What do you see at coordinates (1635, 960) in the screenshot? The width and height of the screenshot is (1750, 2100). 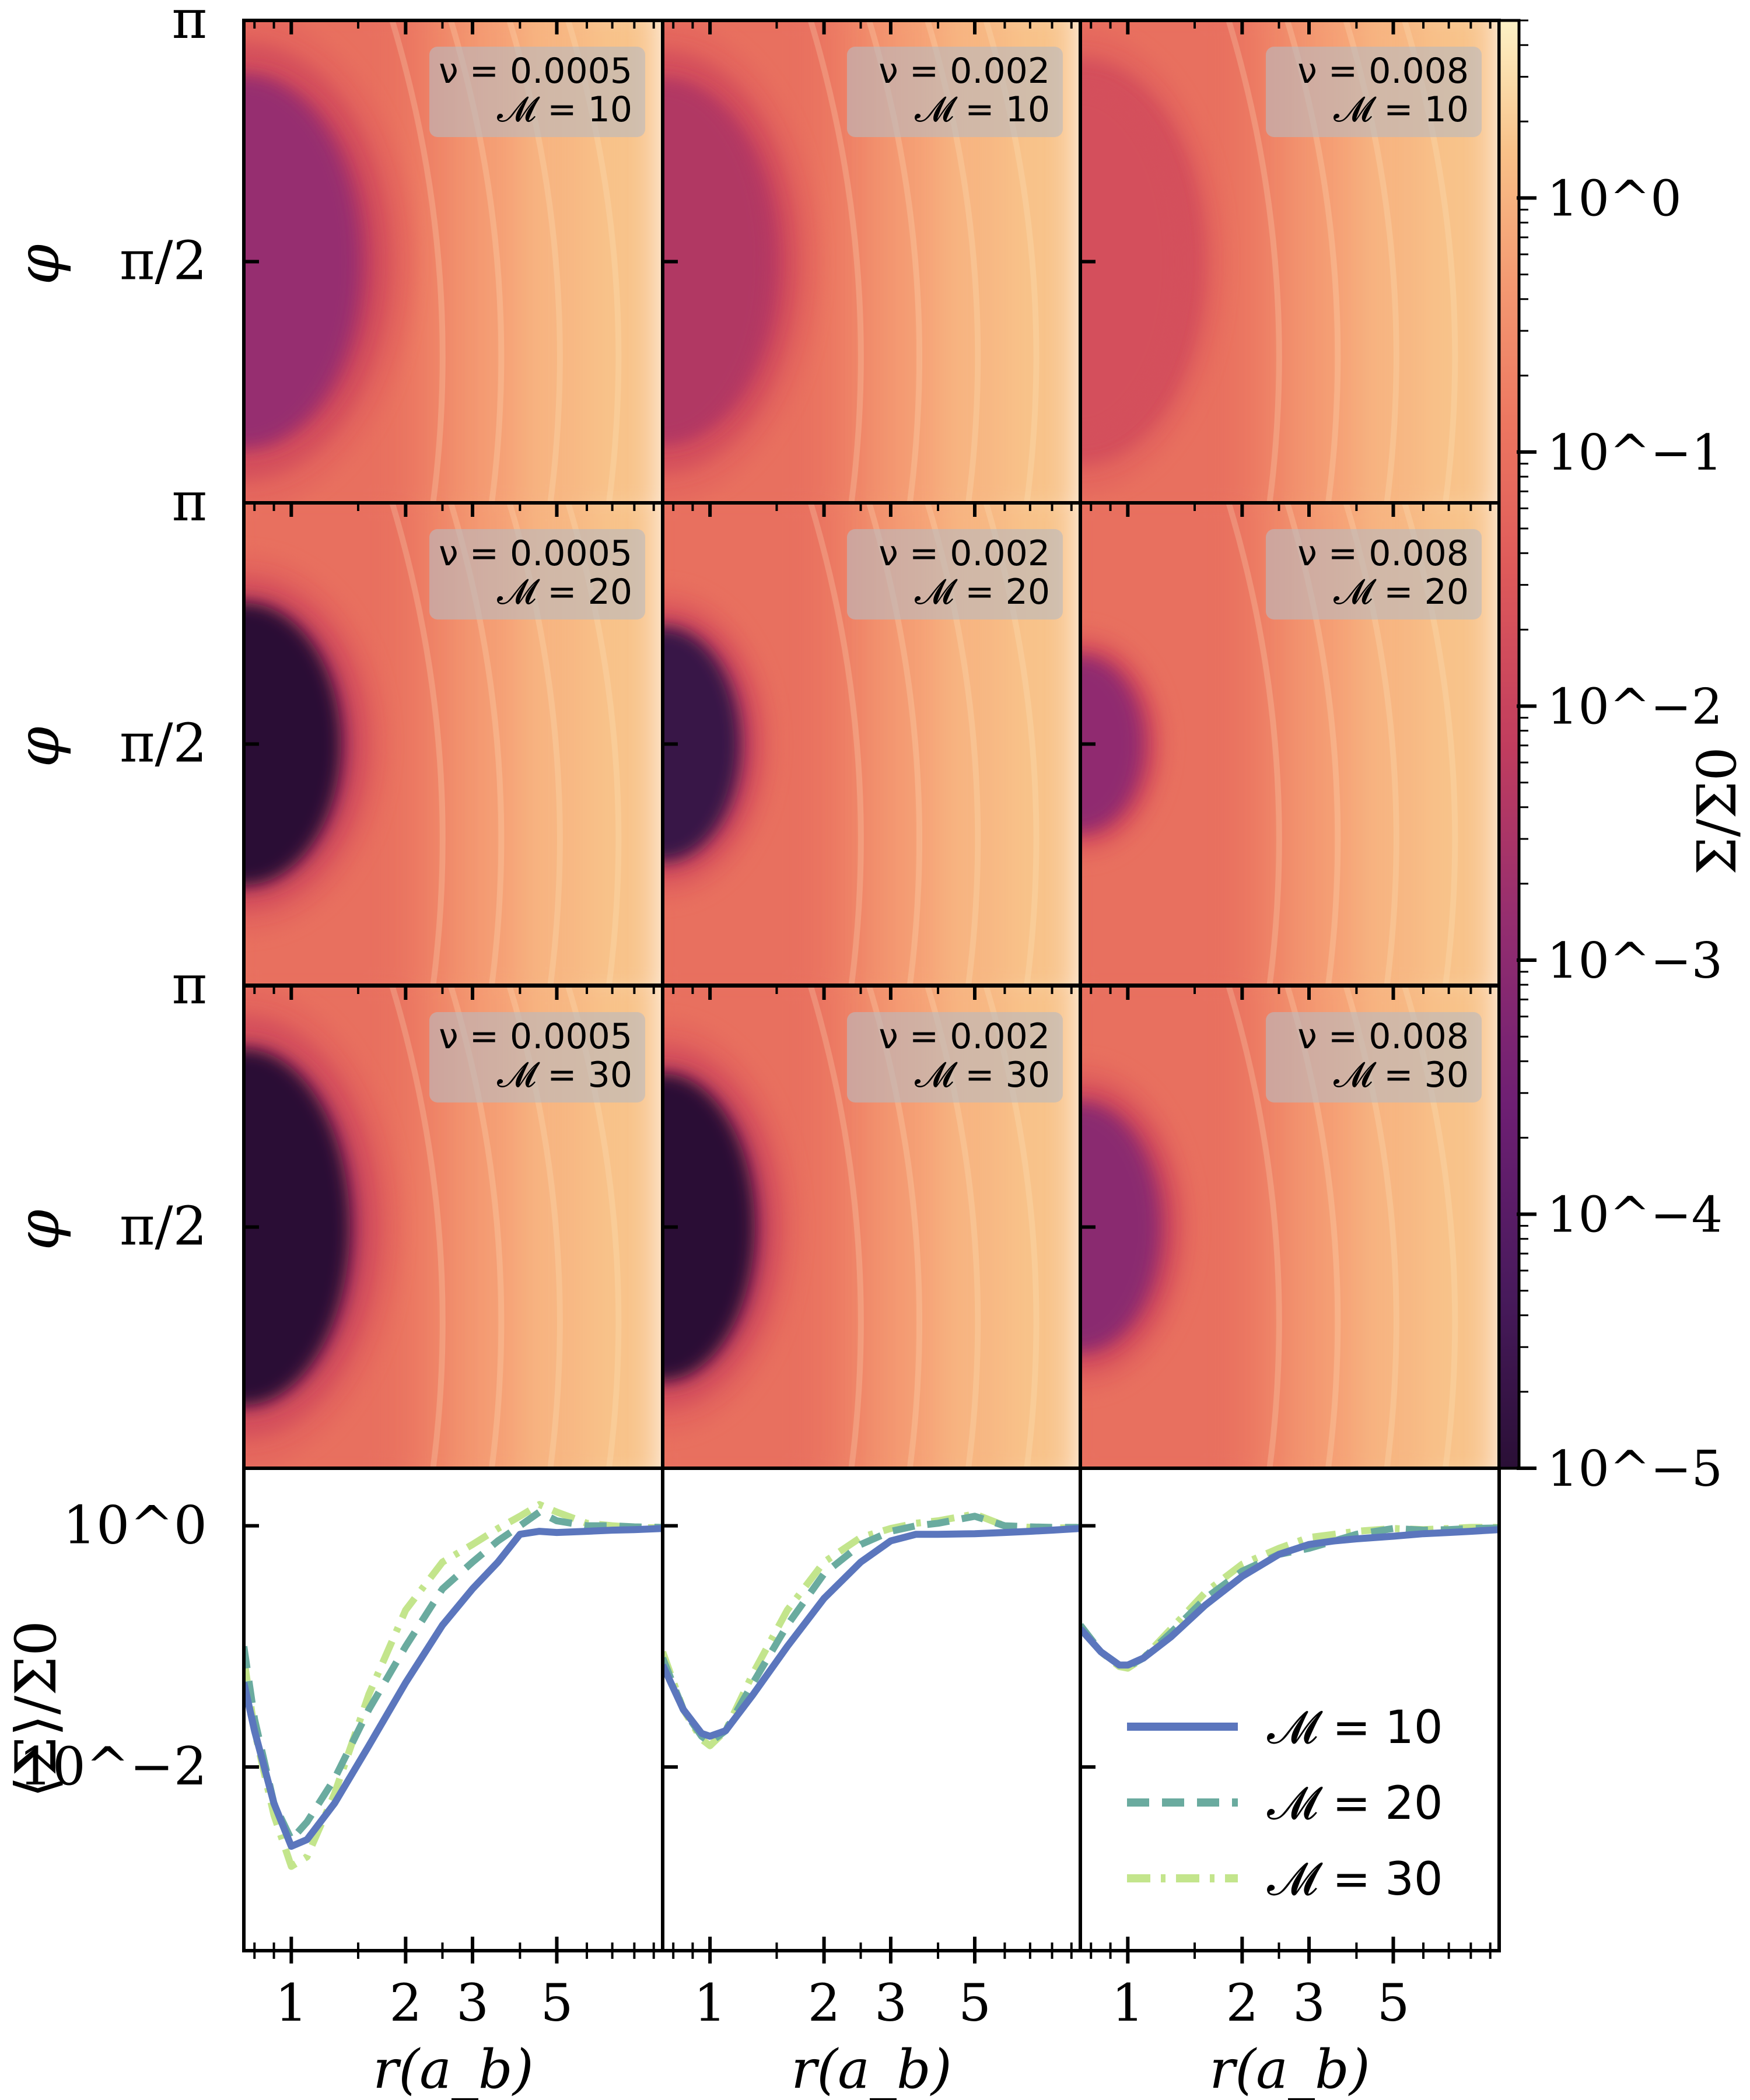 I see `colorbar-tick-label: 10^−3` at bounding box center [1635, 960].